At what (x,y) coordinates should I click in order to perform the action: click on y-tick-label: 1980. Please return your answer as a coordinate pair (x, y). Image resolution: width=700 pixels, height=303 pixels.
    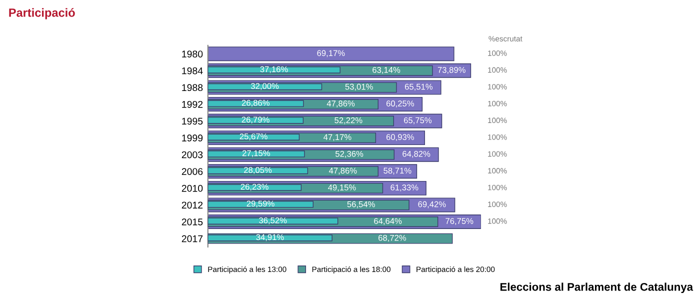
    Looking at the image, I should click on (192, 54).